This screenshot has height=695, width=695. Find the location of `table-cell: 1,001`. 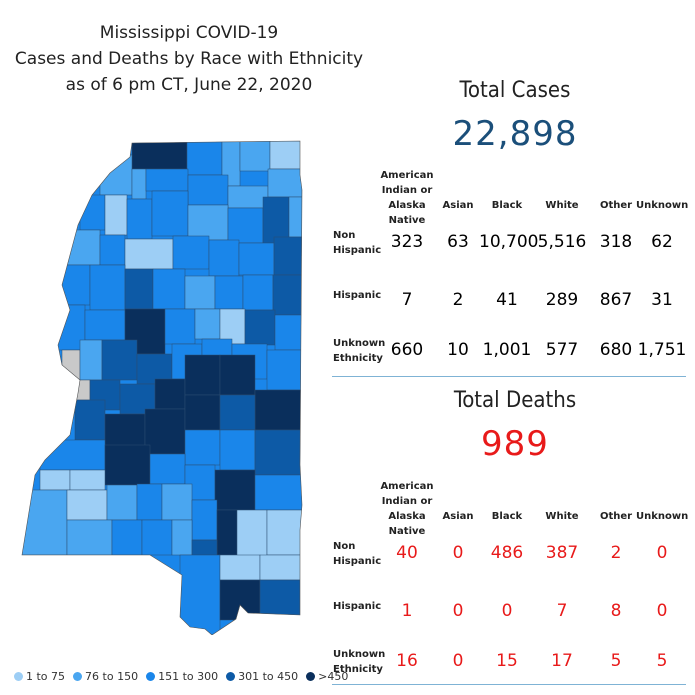

table-cell: 1,001 is located at coordinates (507, 350).